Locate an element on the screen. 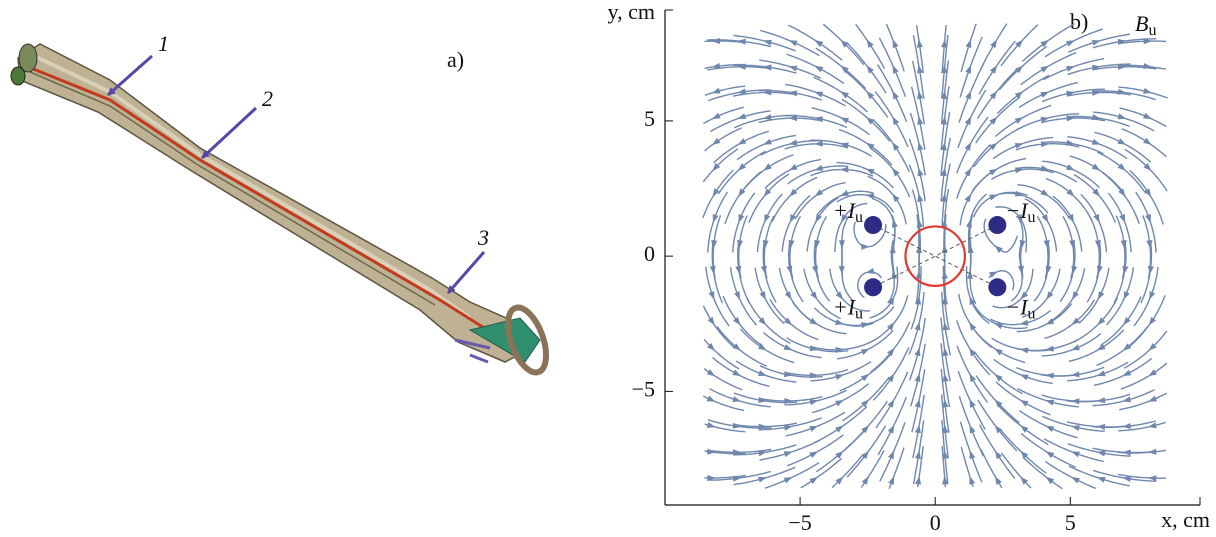 This screenshot has width=1216, height=537. x-tick-label: 0 is located at coordinates (935, 522).